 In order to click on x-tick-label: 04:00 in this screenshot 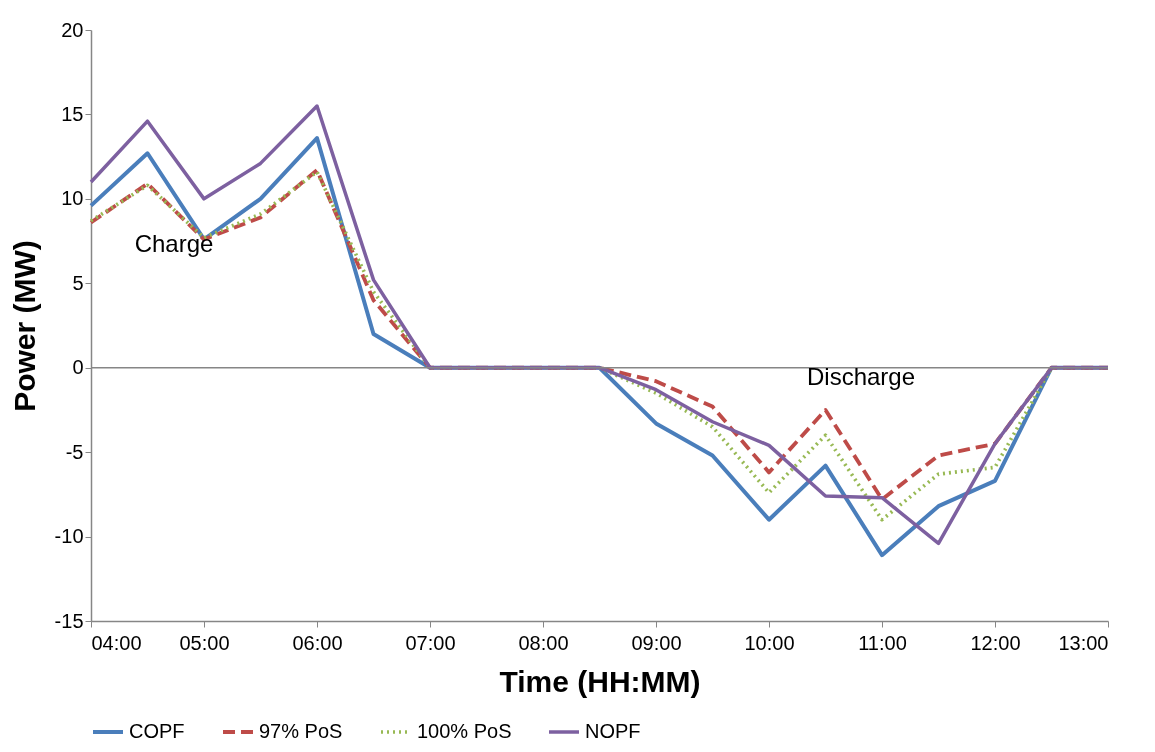, I will do `click(116, 642)`.